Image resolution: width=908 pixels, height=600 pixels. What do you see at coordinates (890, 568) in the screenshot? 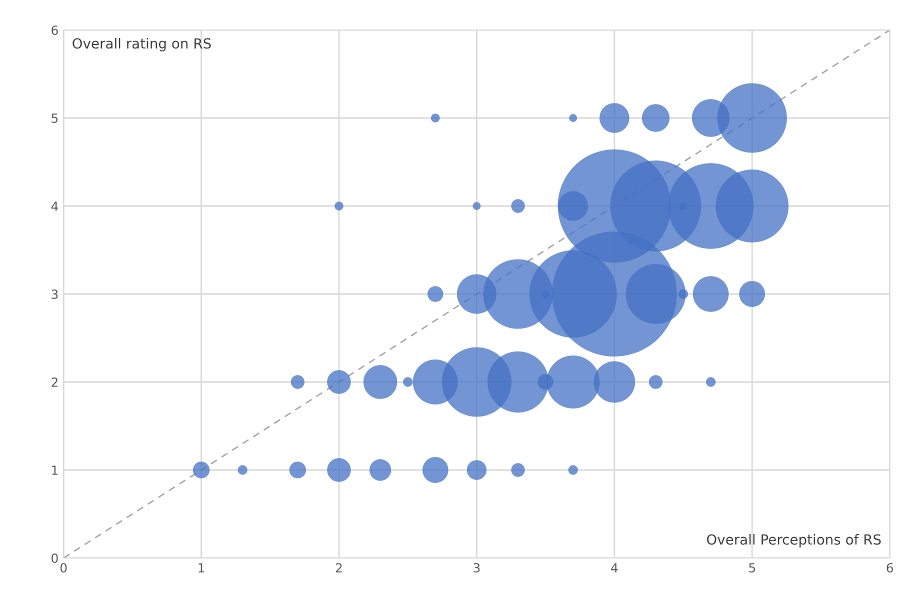
I see `x-tick-label: 6` at bounding box center [890, 568].